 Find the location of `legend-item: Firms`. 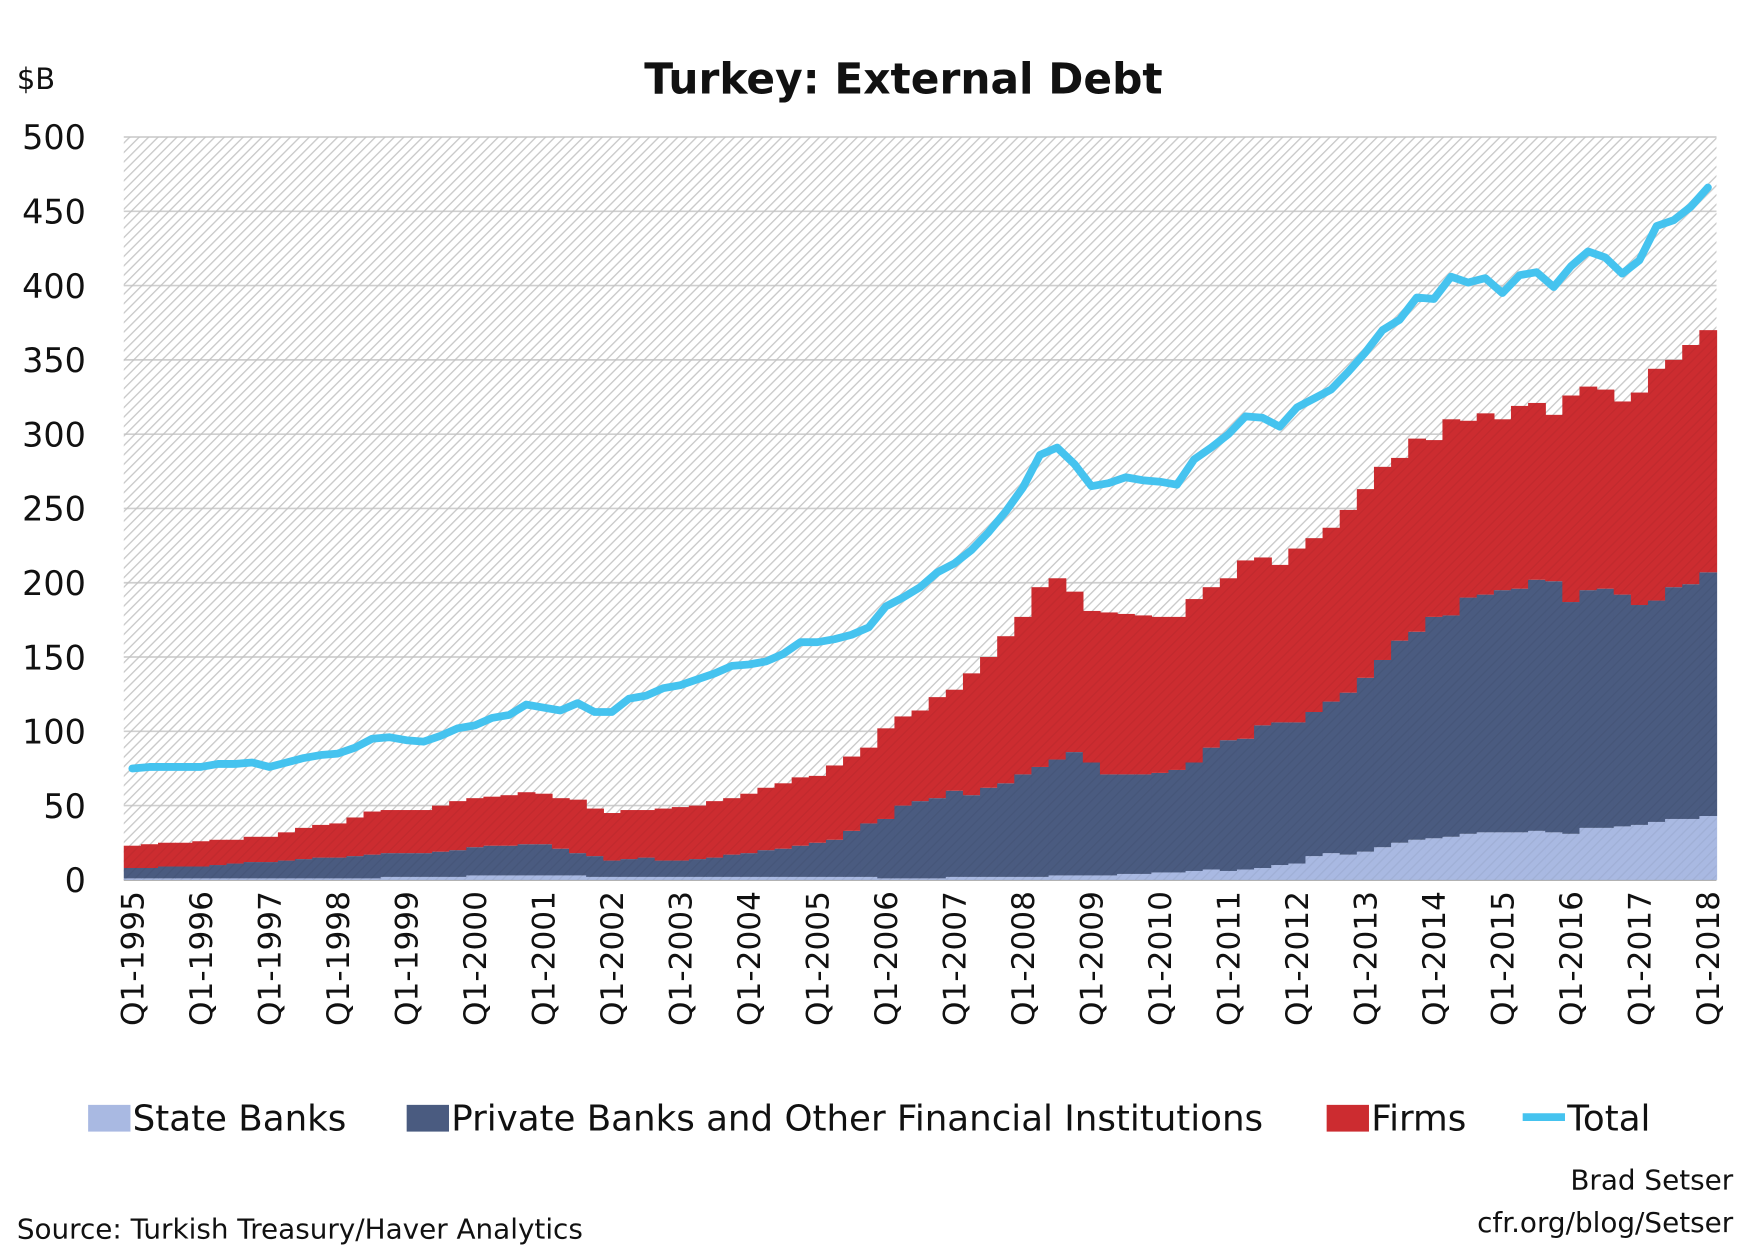

legend-item: Firms is located at coordinates (1396, 1118).